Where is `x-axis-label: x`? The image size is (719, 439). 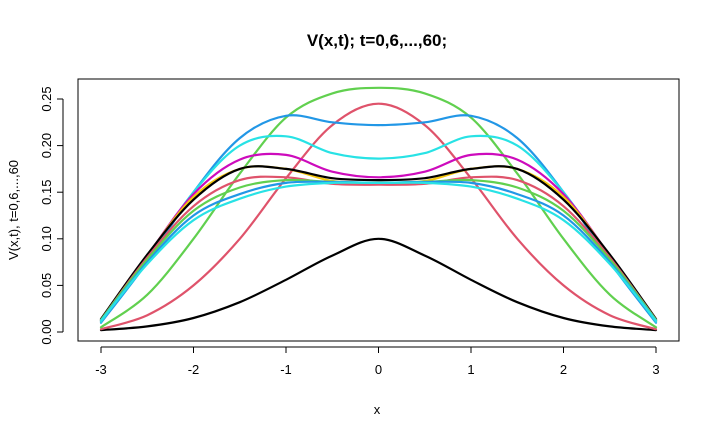 x-axis-label: x is located at coordinates (377, 409).